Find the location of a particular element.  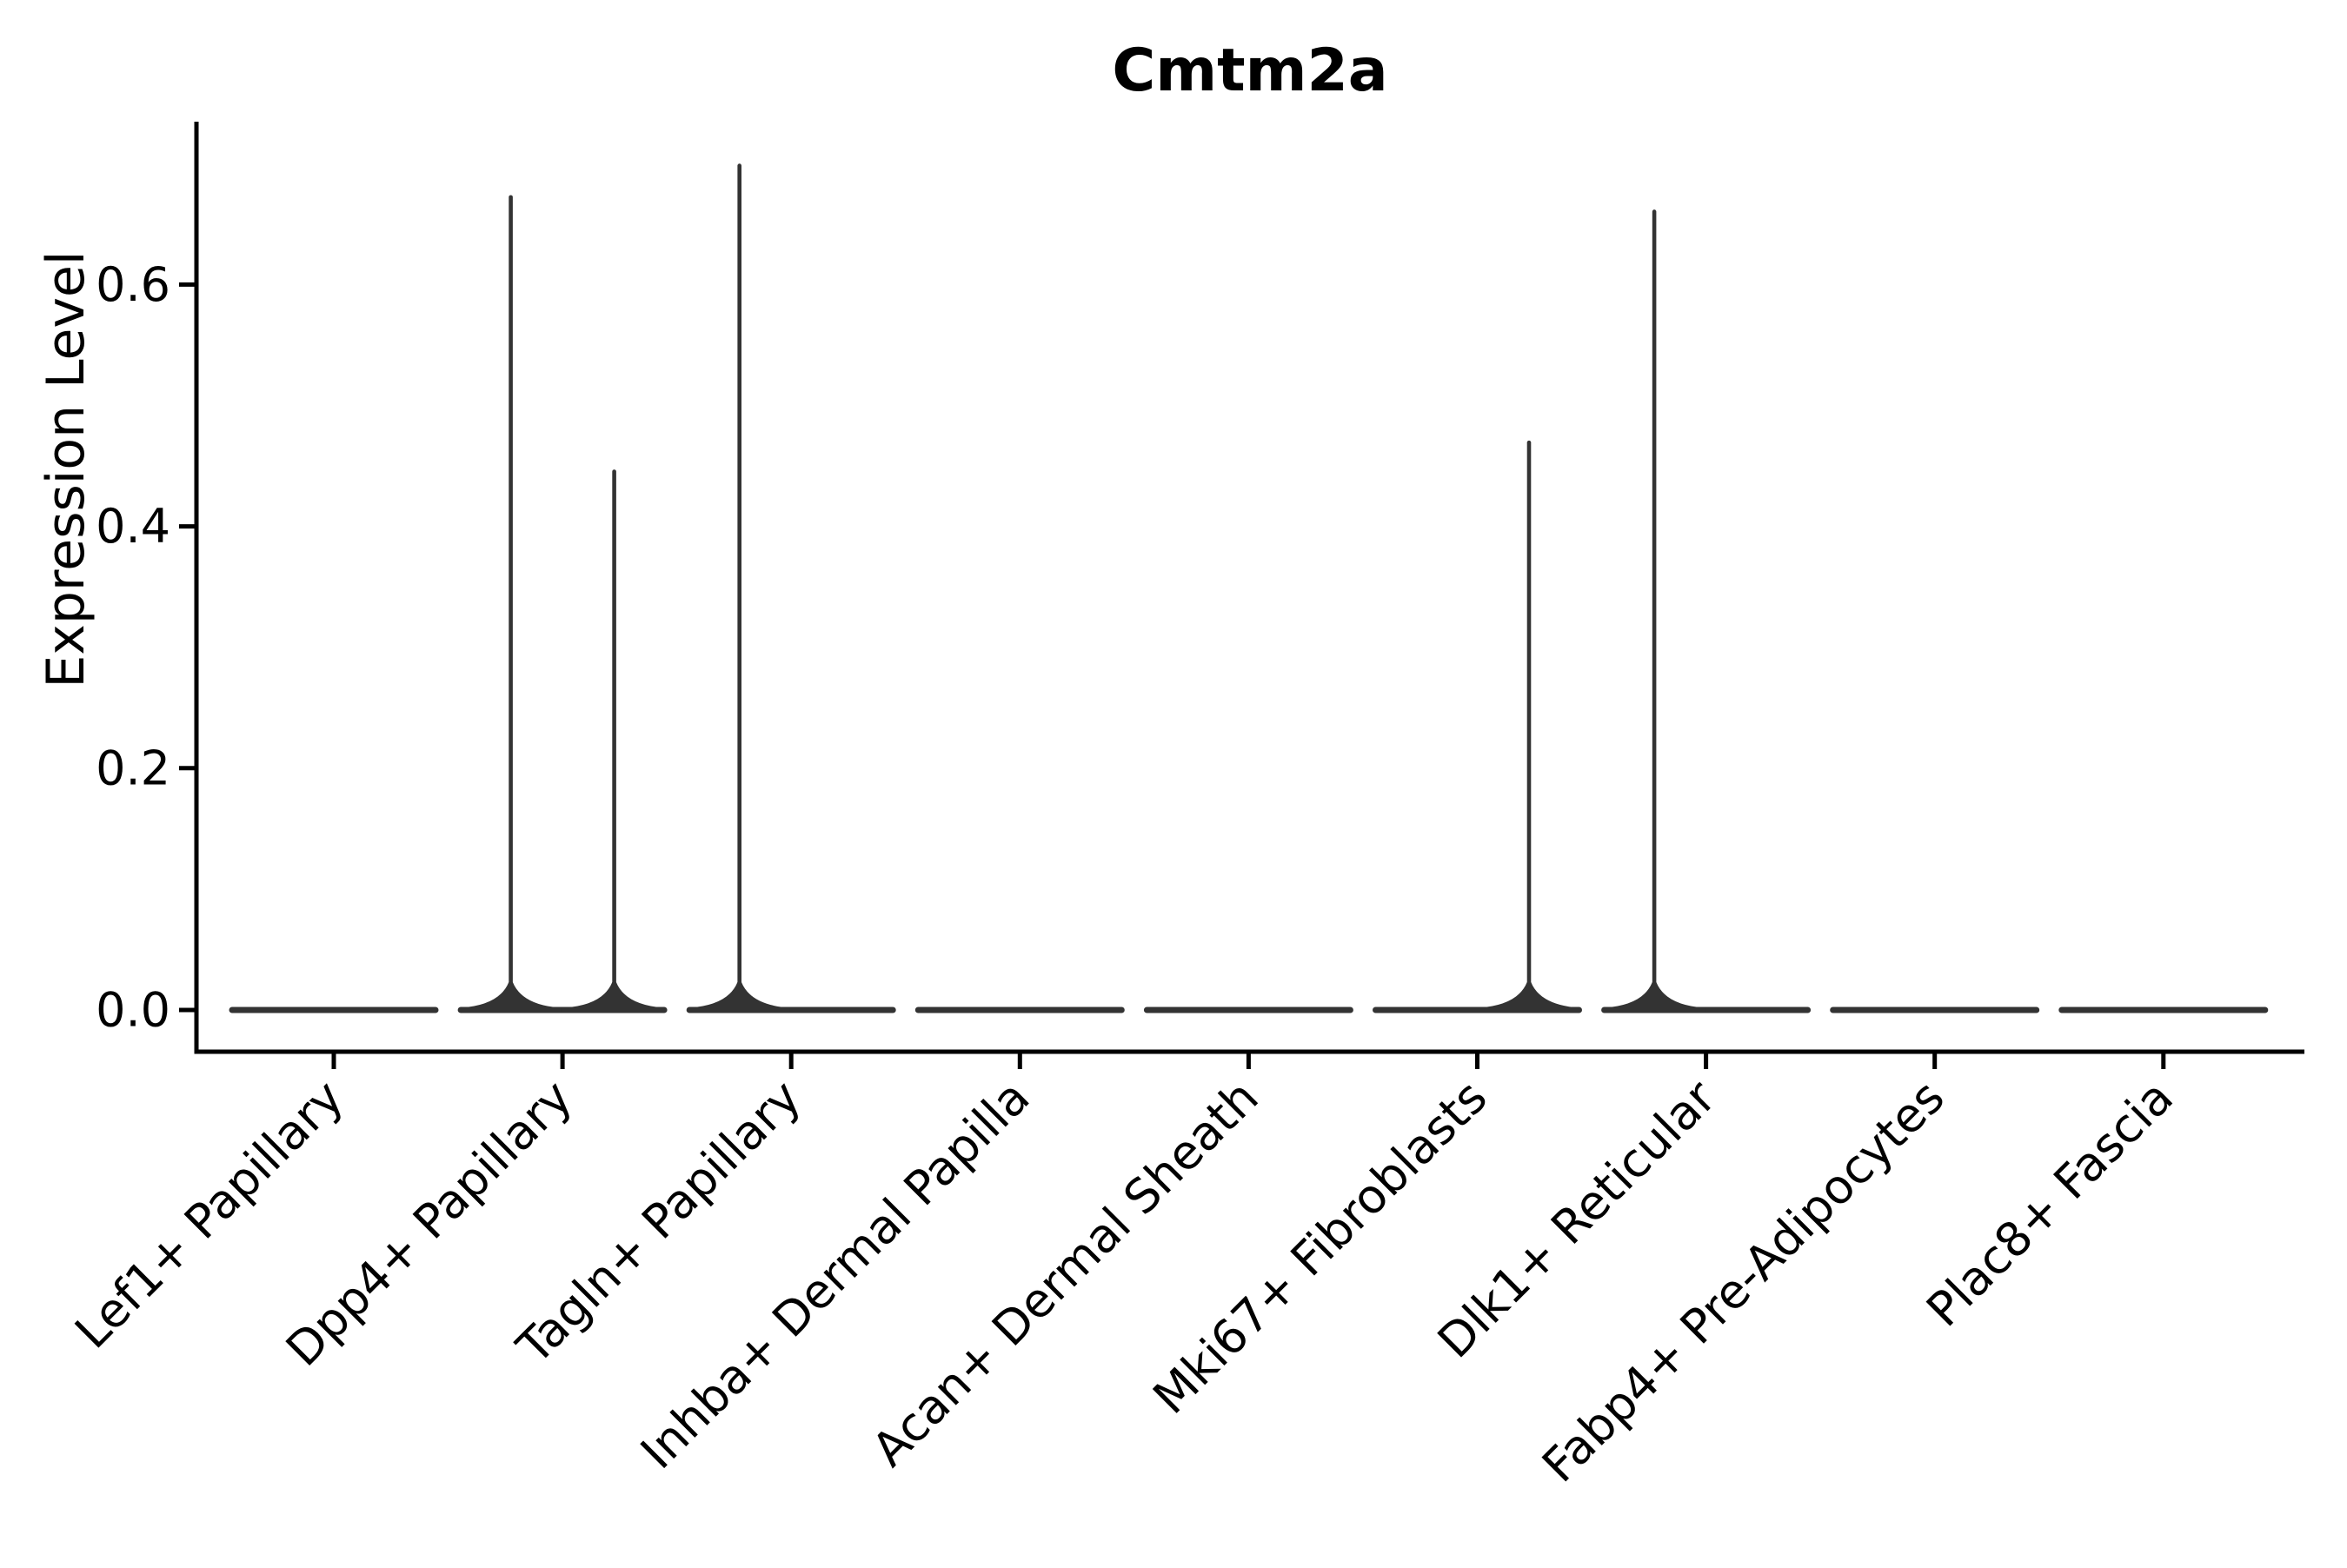

y-tick-label: 0.0 is located at coordinates (133, 1010).